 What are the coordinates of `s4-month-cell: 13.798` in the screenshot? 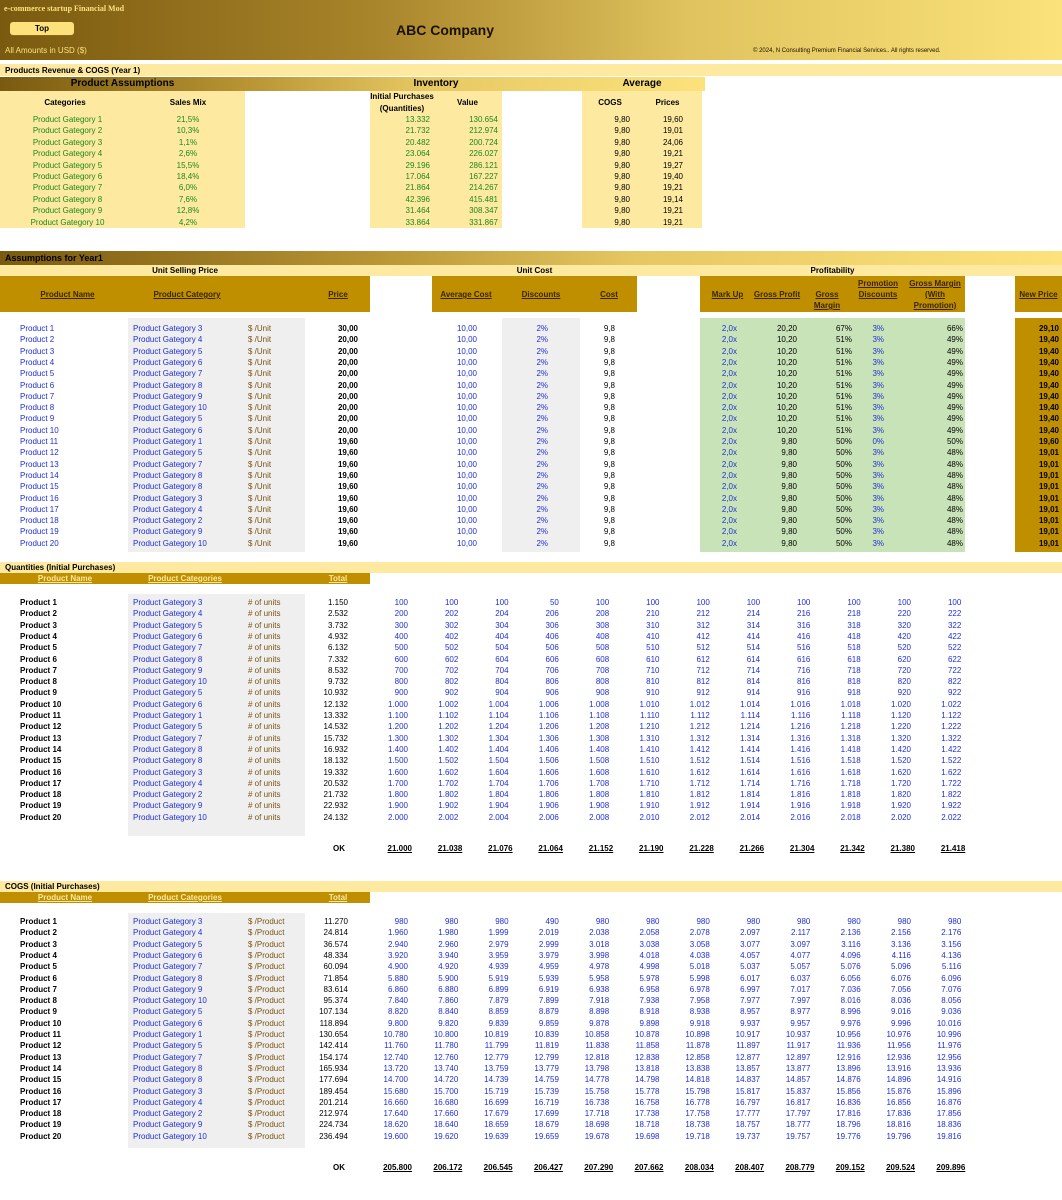 It's located at (597, 1068).